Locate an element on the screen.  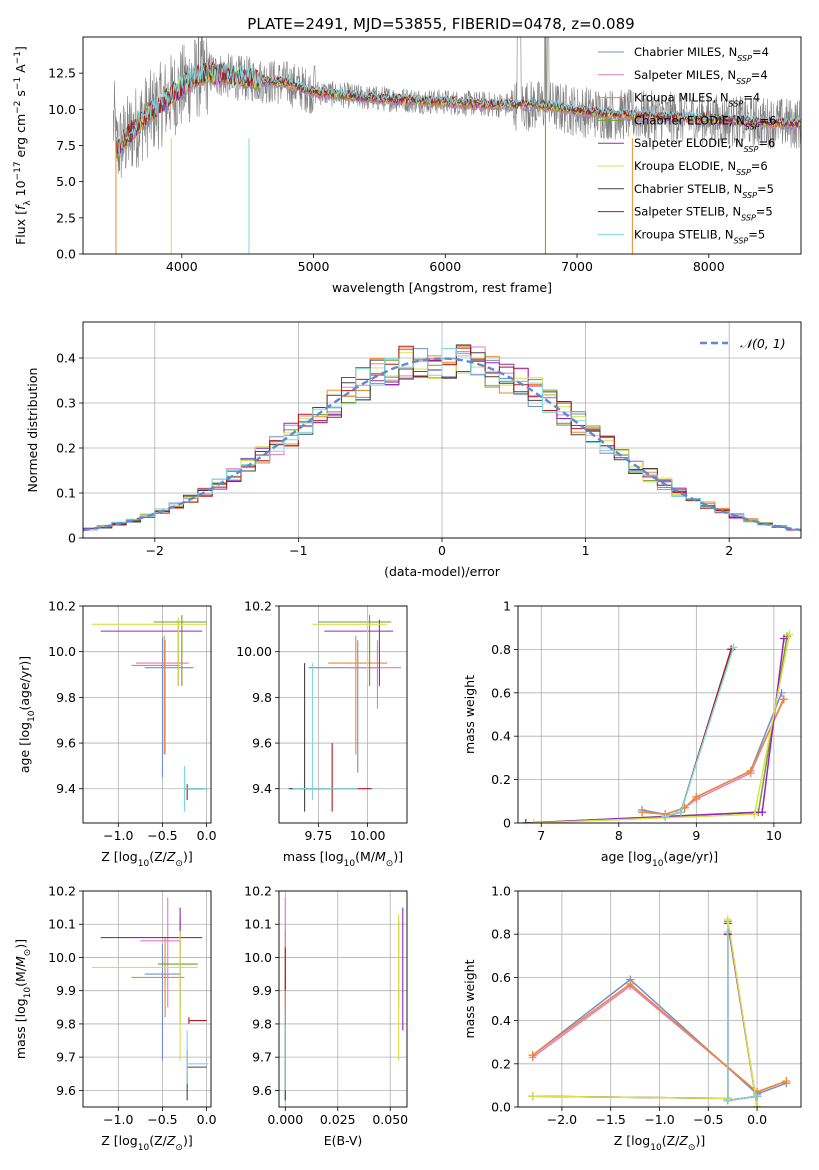
x-tick-label: 2 is located at coordinates (729, 550).